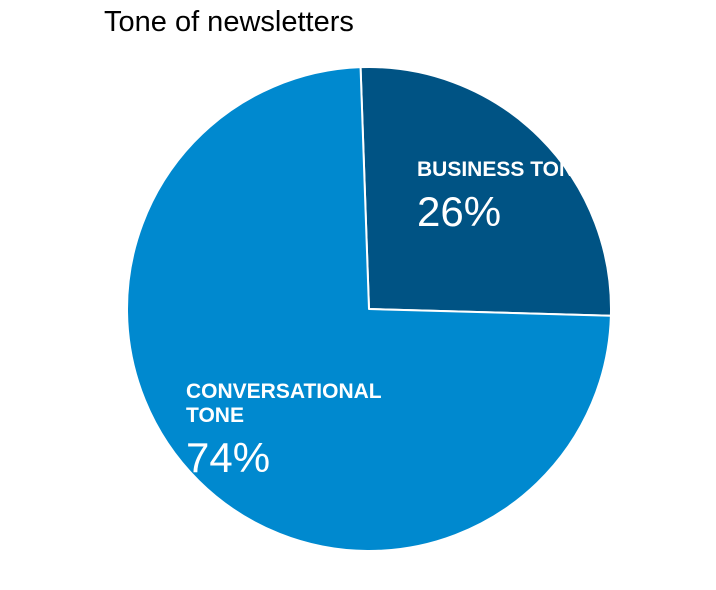  Describe the element at coordinates (459, 211) in the screenshot. I see `slice-value-0: 26%` at that location.